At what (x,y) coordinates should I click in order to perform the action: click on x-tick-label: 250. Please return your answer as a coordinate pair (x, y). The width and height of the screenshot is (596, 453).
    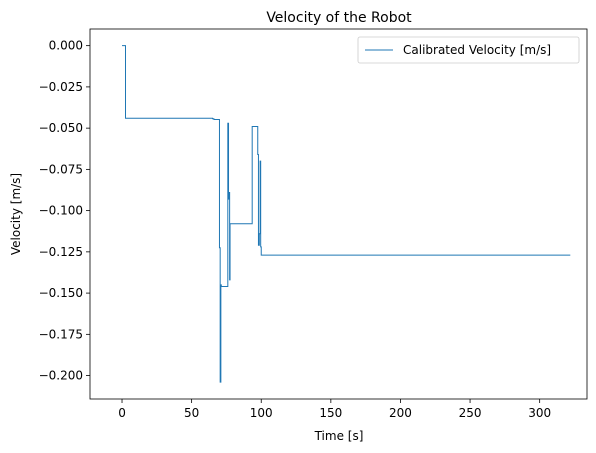
    Looking at the image, I should click on (470, 413).